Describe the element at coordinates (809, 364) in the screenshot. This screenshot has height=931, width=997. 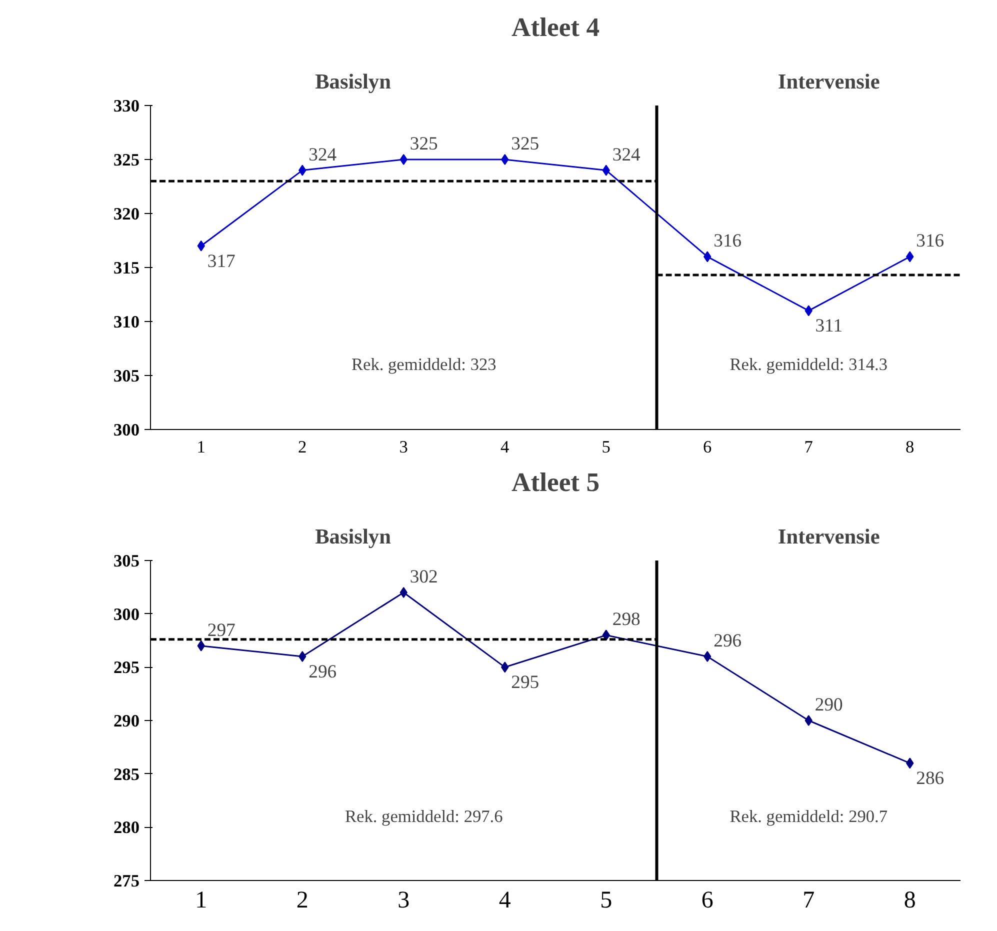
I see `annotation: Rek. gemiddeld: 314.3` at that location.